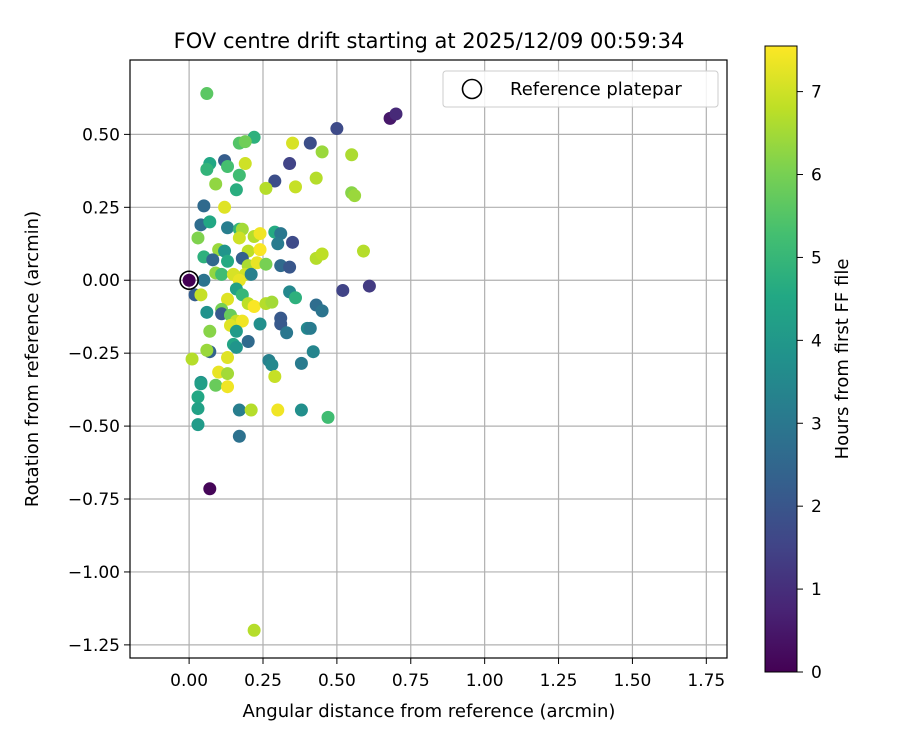 This screenshot has height=750, width=900. I want to click on colorbar-tick-label: 3, so click(816, 424).